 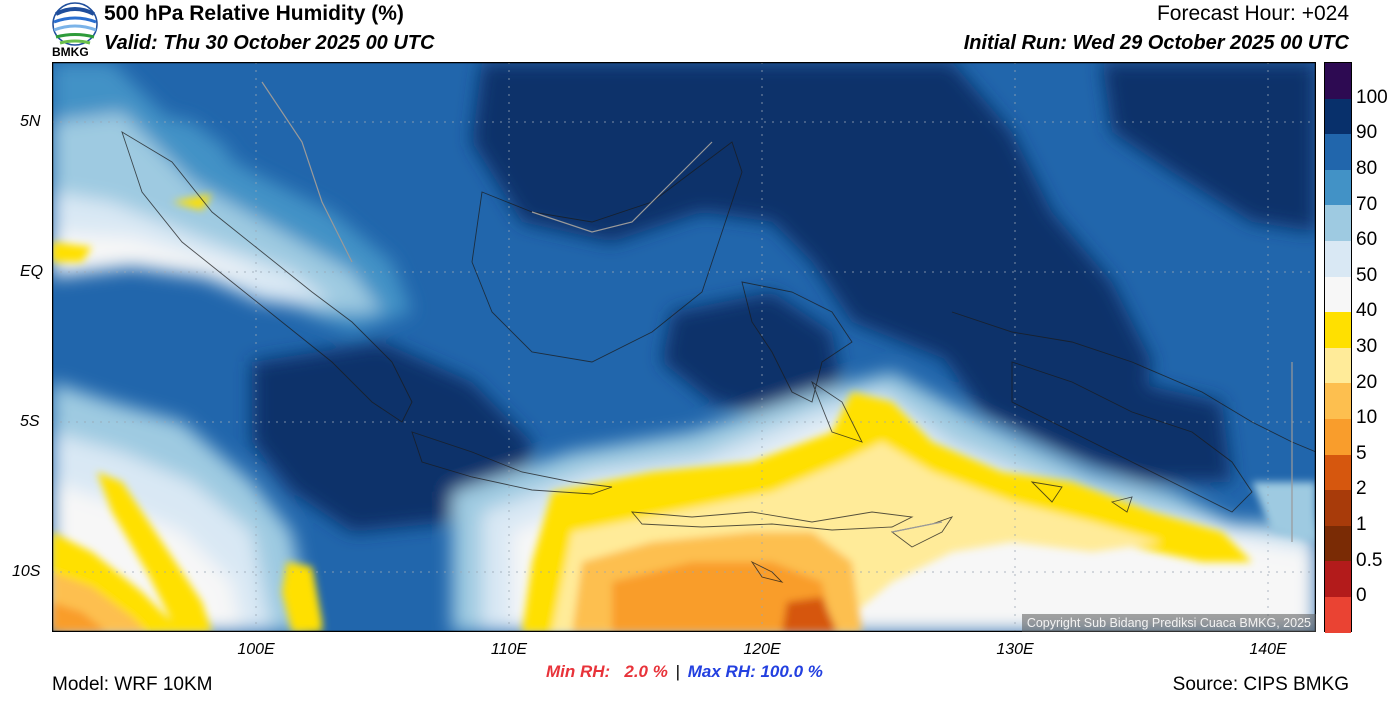 I want to click on colorbar, so click(x=1338, y=347).